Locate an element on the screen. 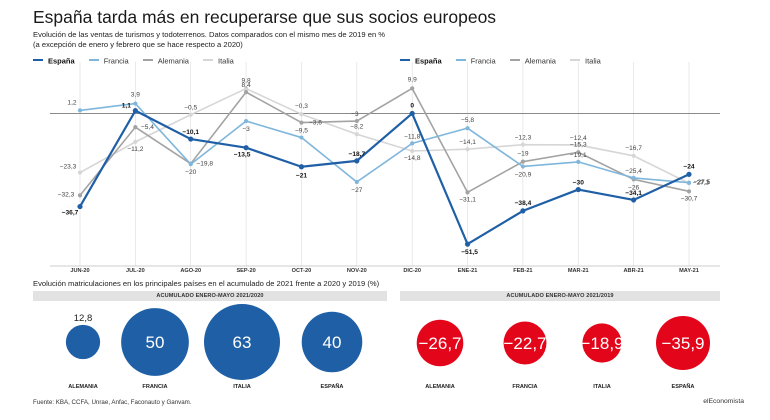 This screenshot has height=420, width=770. legend-item-españa: España is located at coordinates (421, 61).